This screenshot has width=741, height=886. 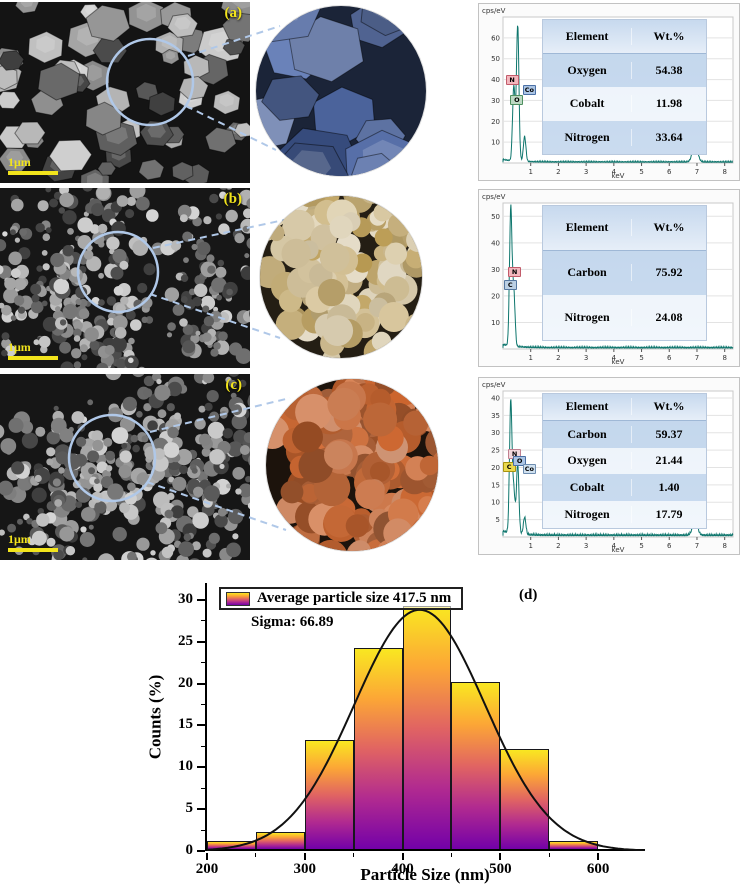 I want to click on legend: Average particle size 417.5 nm, so click(x=341, y=598).